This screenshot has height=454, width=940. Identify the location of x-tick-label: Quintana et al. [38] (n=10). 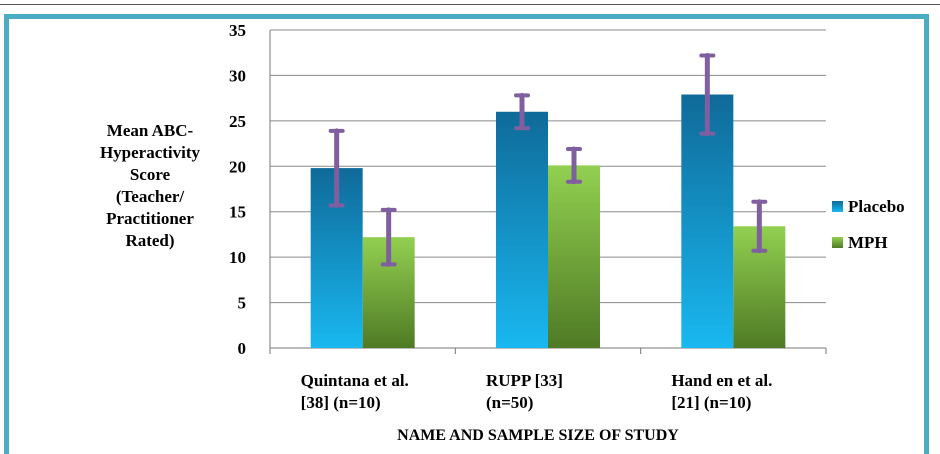
(355, 391).